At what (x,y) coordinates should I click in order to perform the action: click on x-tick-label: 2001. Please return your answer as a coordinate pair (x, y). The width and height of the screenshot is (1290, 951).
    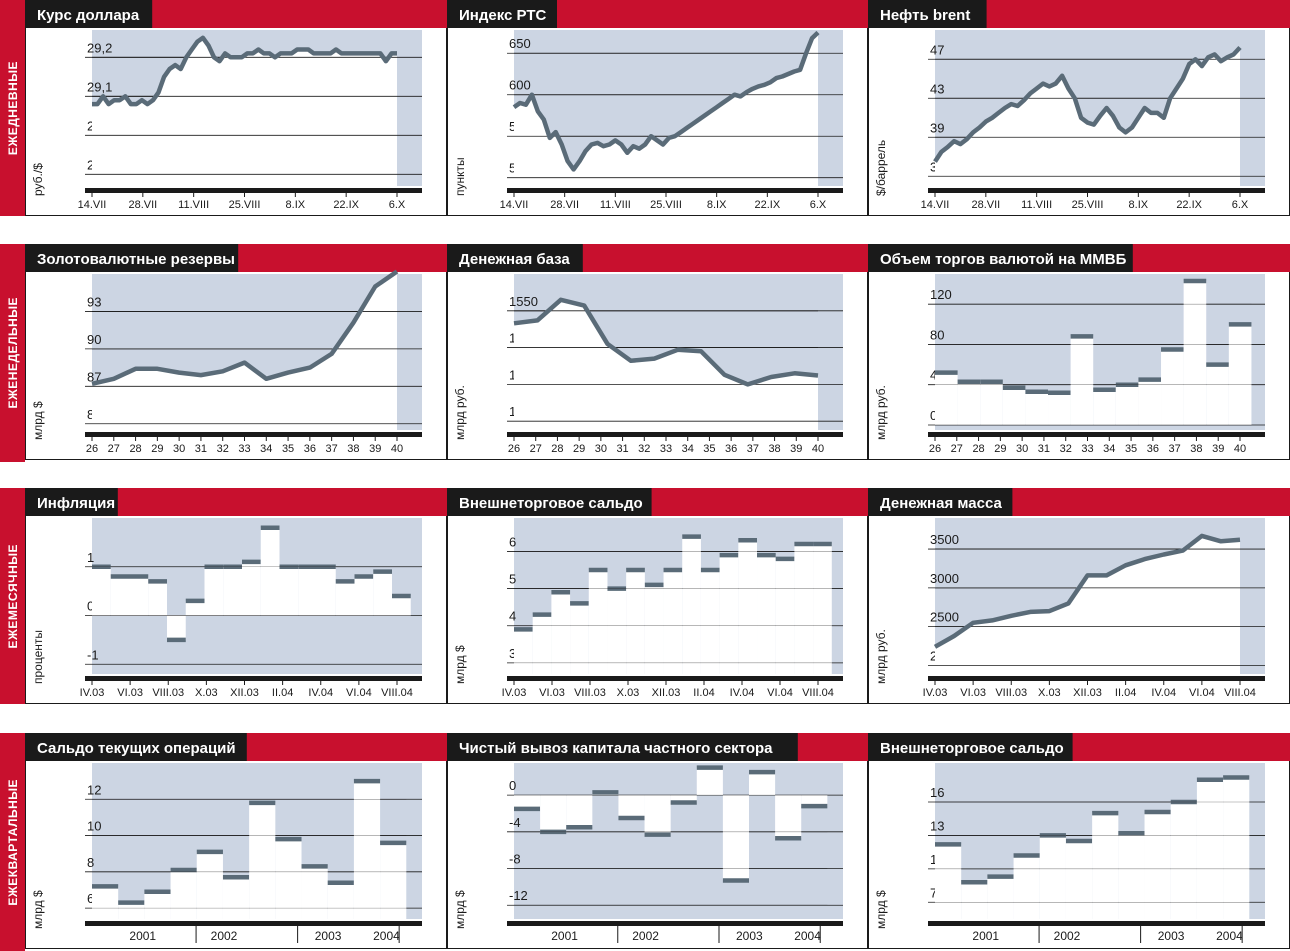
    Looking at the image, I should click on (564, 936).